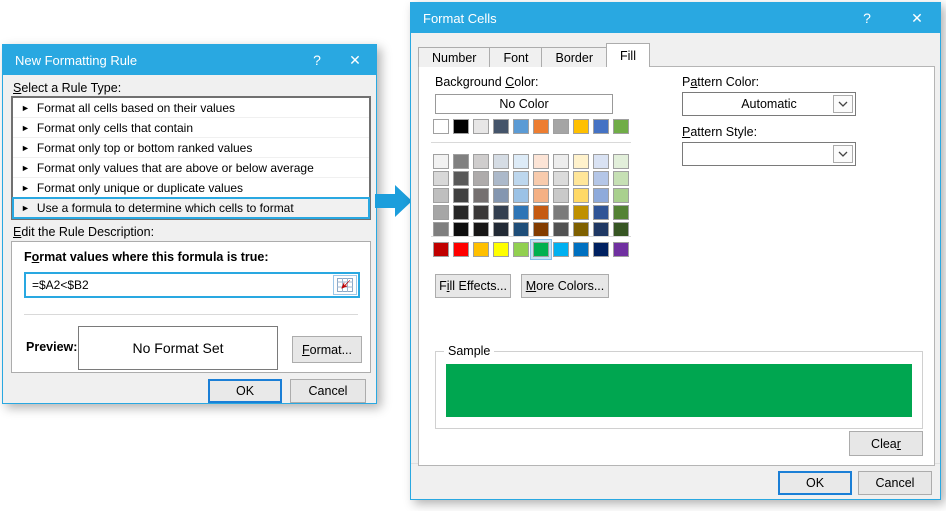 This screenshot has height=511, width=946. What do you see at coordinates (524, 104) in the screenshot?
I see `no-color-button: No Color` at bounding box center [524, 104].